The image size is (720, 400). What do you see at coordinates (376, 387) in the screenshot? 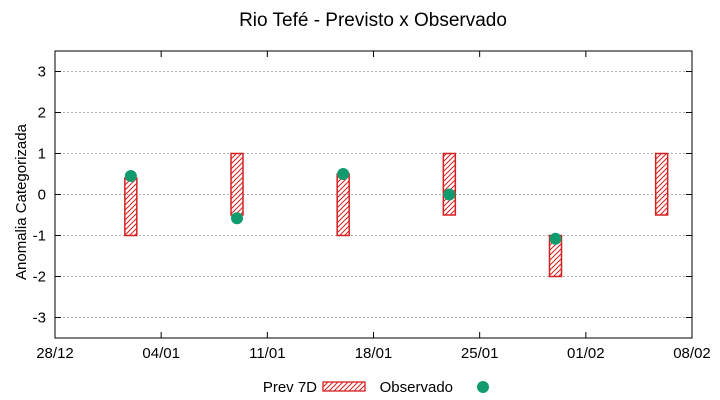
I see `legend: Prev 7D Observado` at bounding box center [376, 387].